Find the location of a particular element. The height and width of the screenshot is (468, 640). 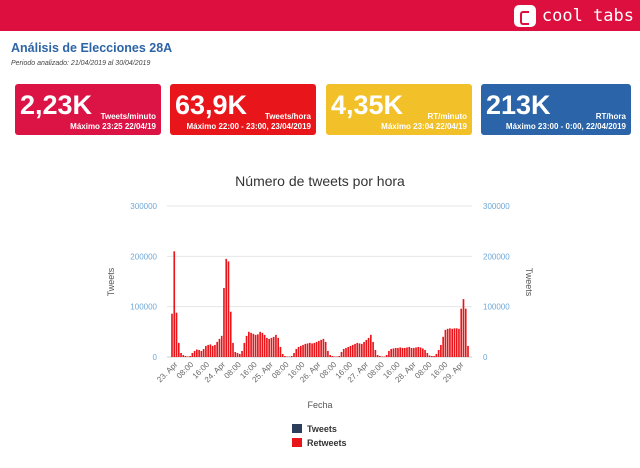

card-value: 2,23K is located at coordinates (56, 105).